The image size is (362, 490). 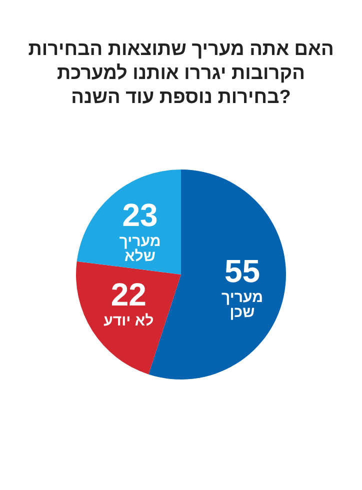 I want to click on data-label: 23, so click(x=140, y=214).